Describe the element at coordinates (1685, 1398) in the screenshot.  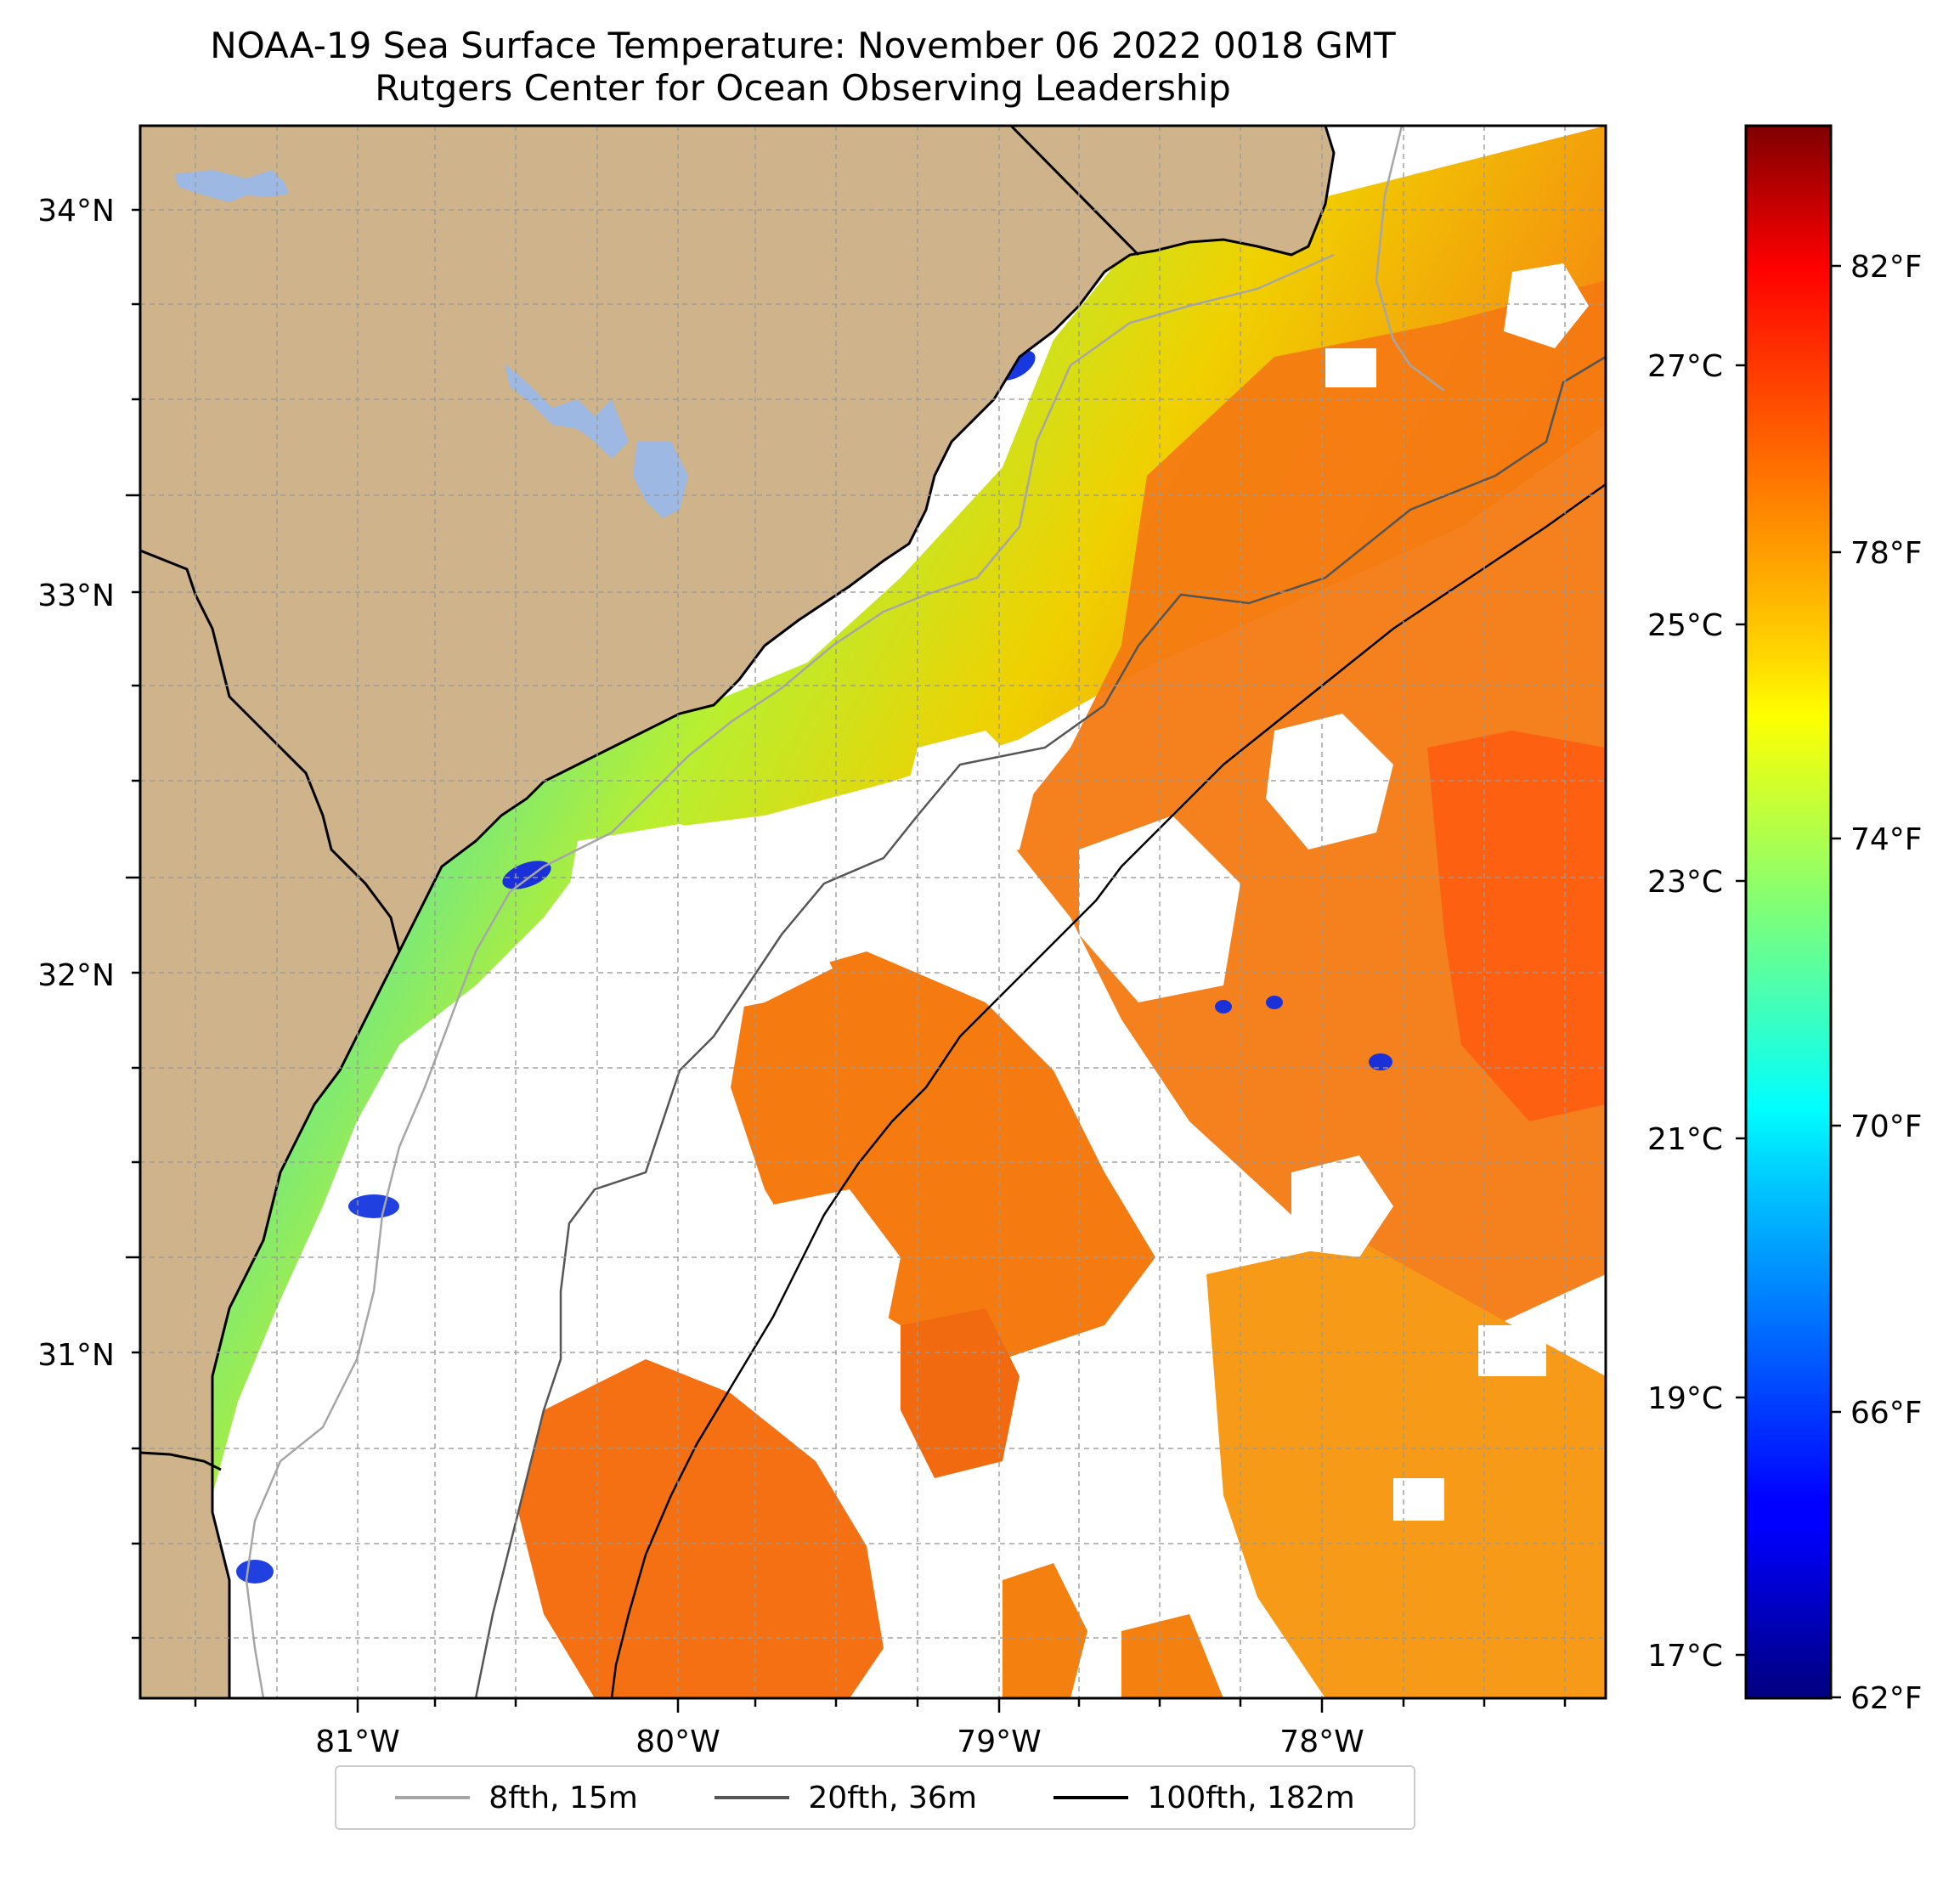
I see `celsius-label: 19°C` at that location.